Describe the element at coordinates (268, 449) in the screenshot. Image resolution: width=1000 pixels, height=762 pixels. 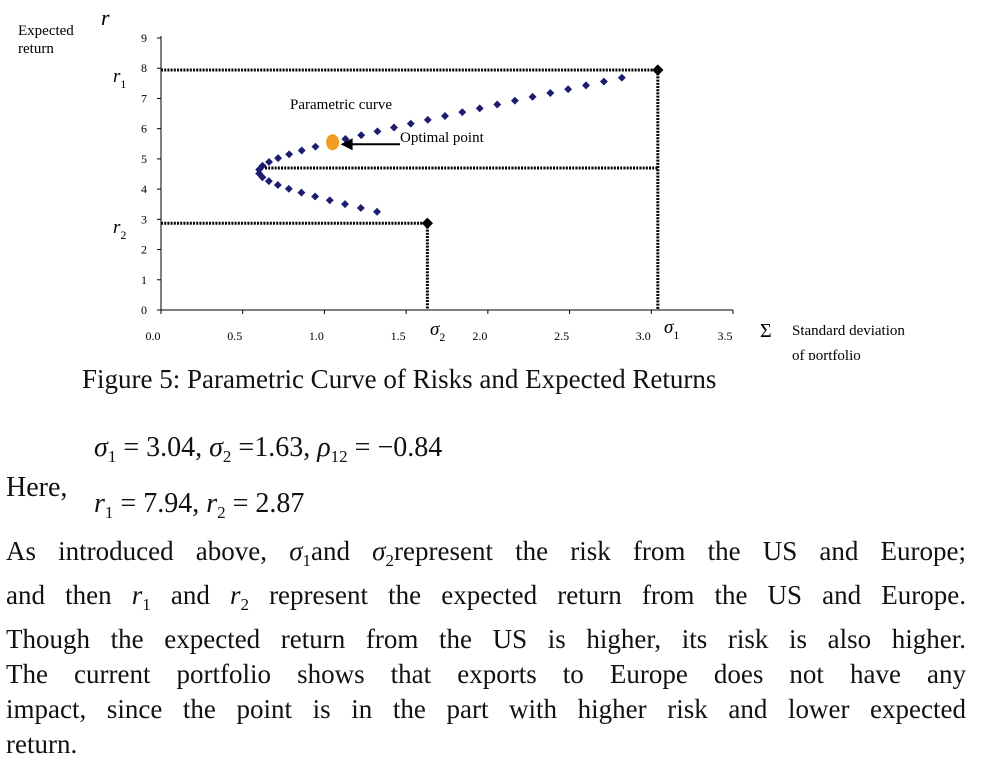
I see `equation-sigma-rho: σ1 = 3.04, σ2 =1.63, ρ12 = −0.84` at that location.